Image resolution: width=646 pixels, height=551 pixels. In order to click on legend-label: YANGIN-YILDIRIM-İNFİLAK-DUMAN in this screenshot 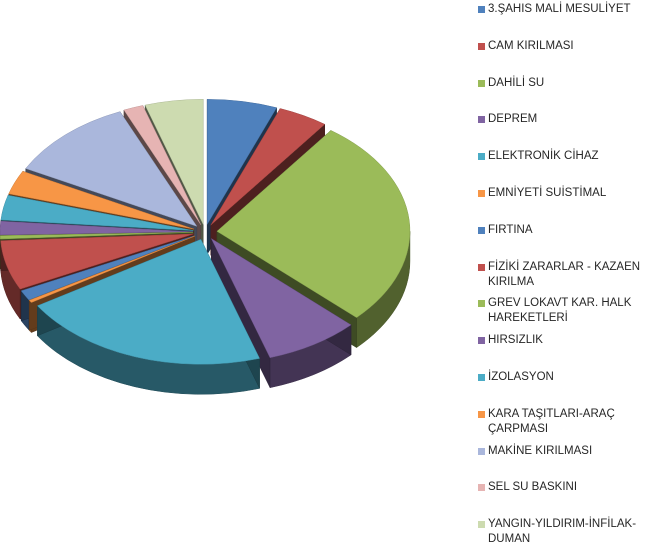, I will do `click(562, 532)`.